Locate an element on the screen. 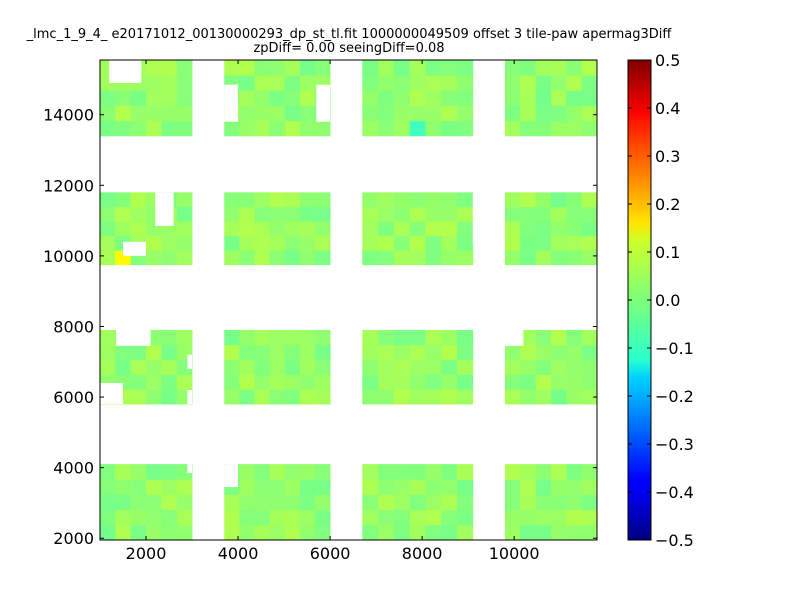  x-tick-label: 2000 is located at coordinates (146, 553).